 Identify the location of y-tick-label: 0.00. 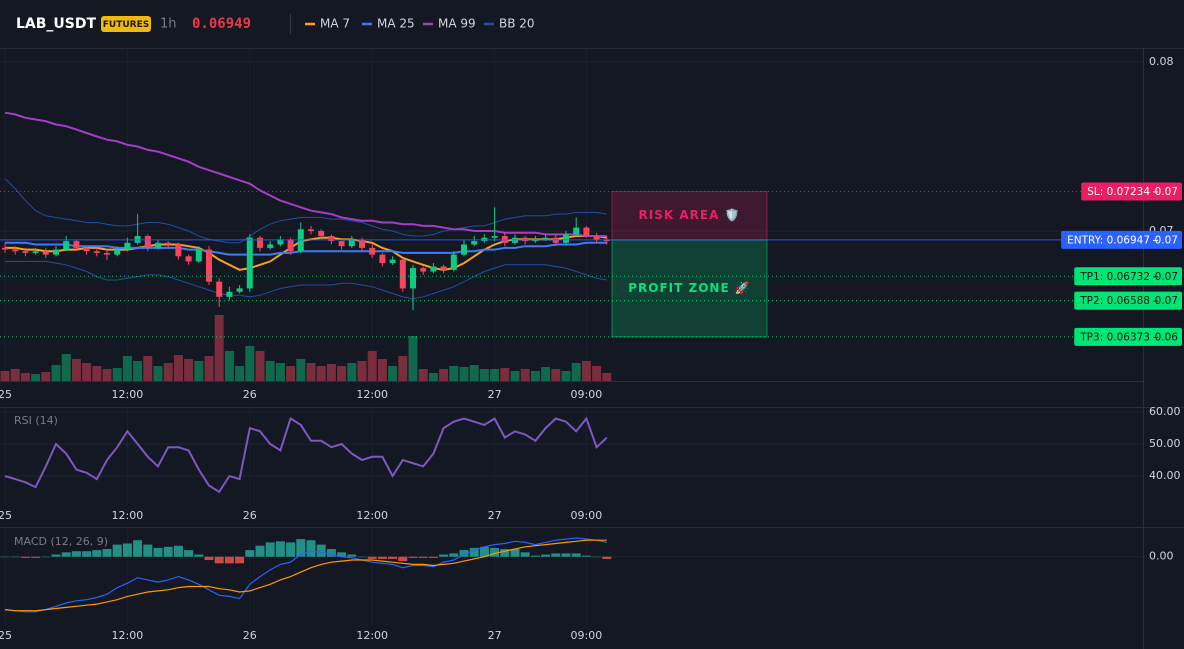
(1161, 556).